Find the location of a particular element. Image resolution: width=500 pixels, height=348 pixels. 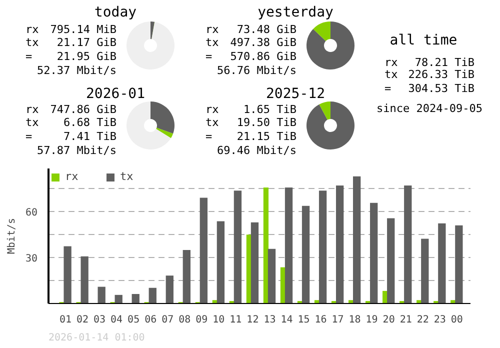

text: tx 19.50 TiB is located at coordinates (251, 122).